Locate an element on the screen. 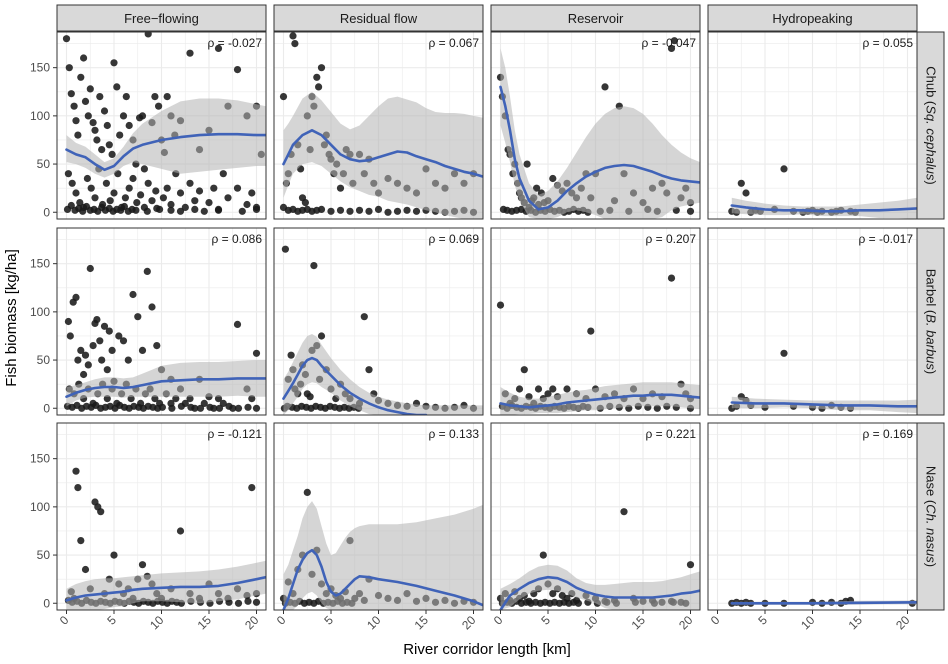  x-tick-label: 10 is located at coordinates (157, 623).